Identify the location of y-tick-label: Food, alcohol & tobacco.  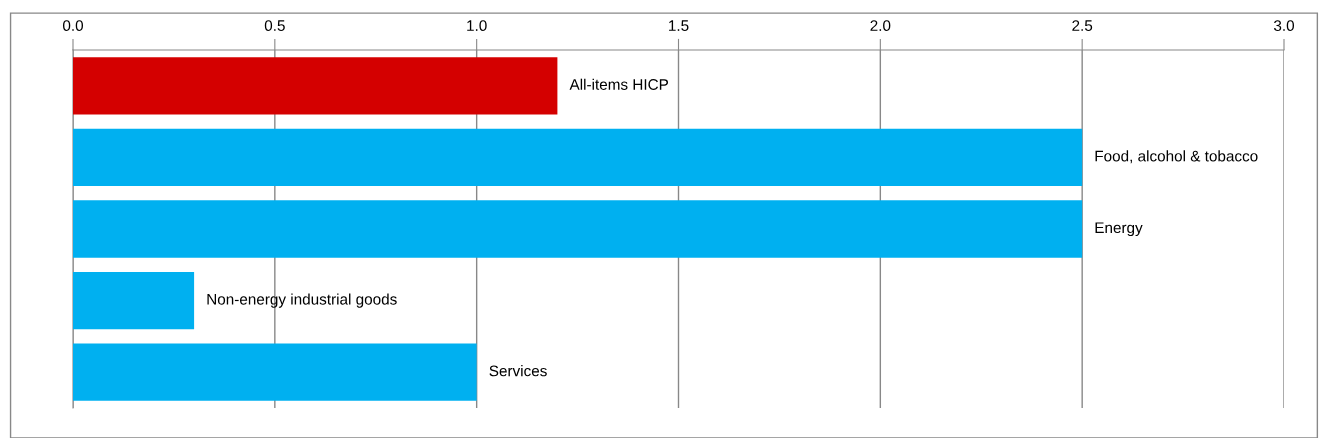
(1176, 157).